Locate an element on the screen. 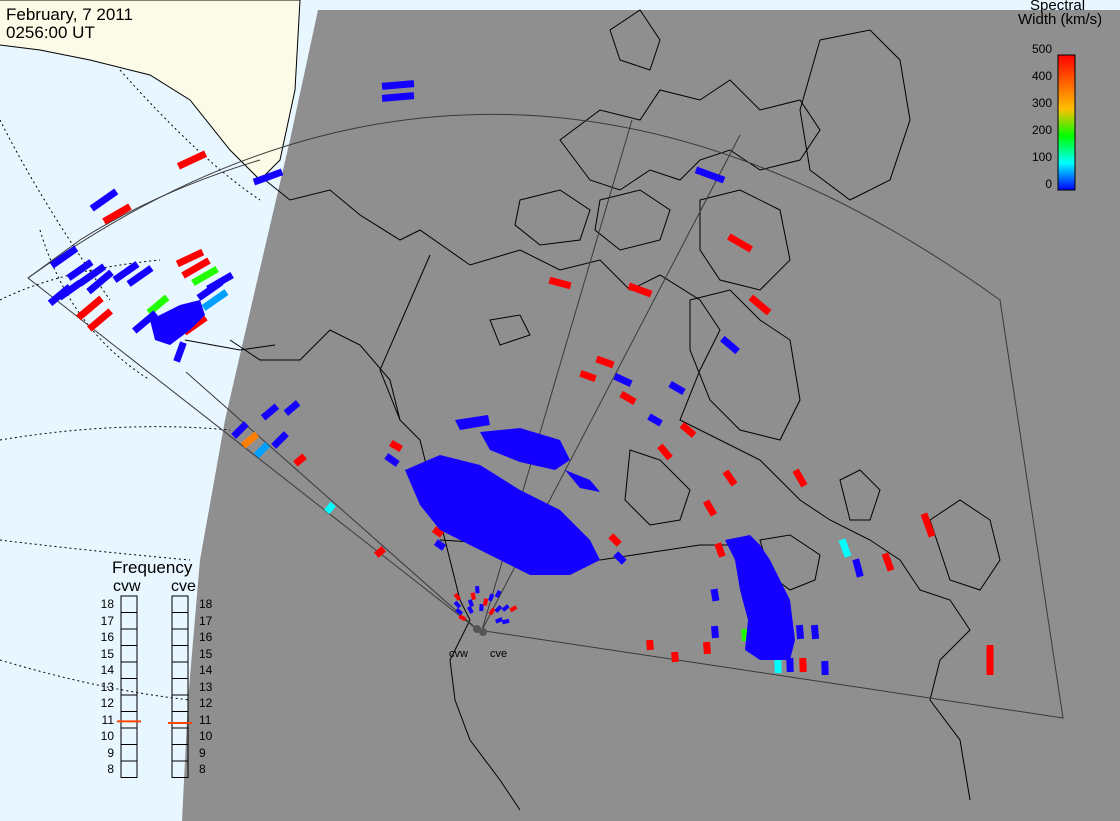  daylit-coastline is located at coordinates (150, 90).